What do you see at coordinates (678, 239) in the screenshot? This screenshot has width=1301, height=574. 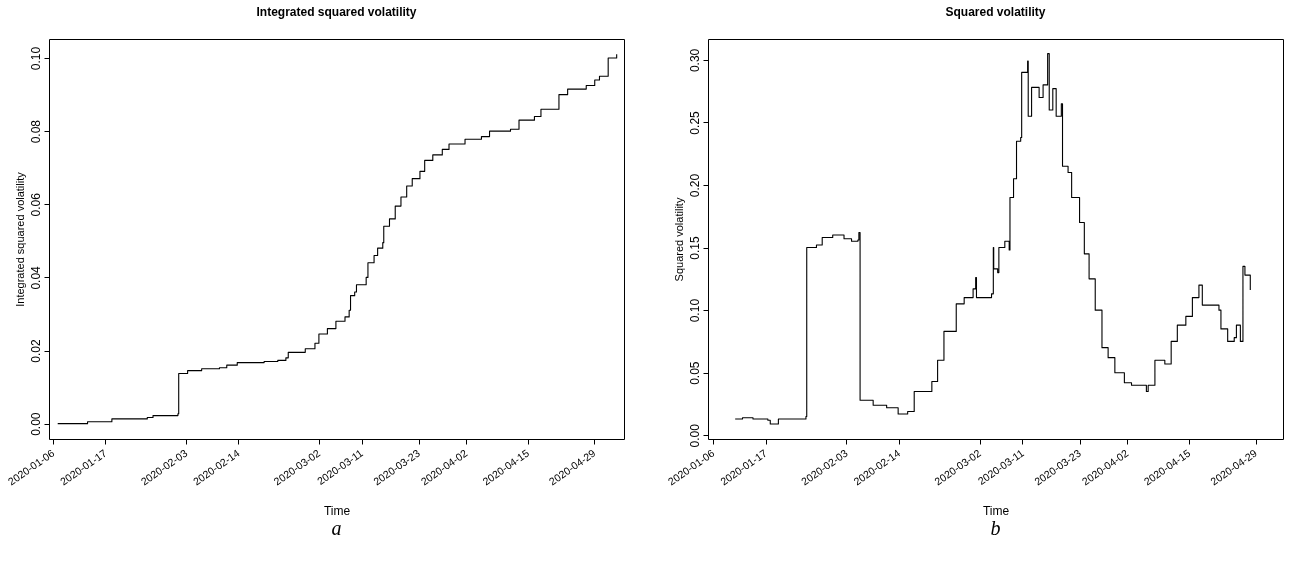 I see `y-axis-title: Squared volatility` at bounding box center [678, 239].